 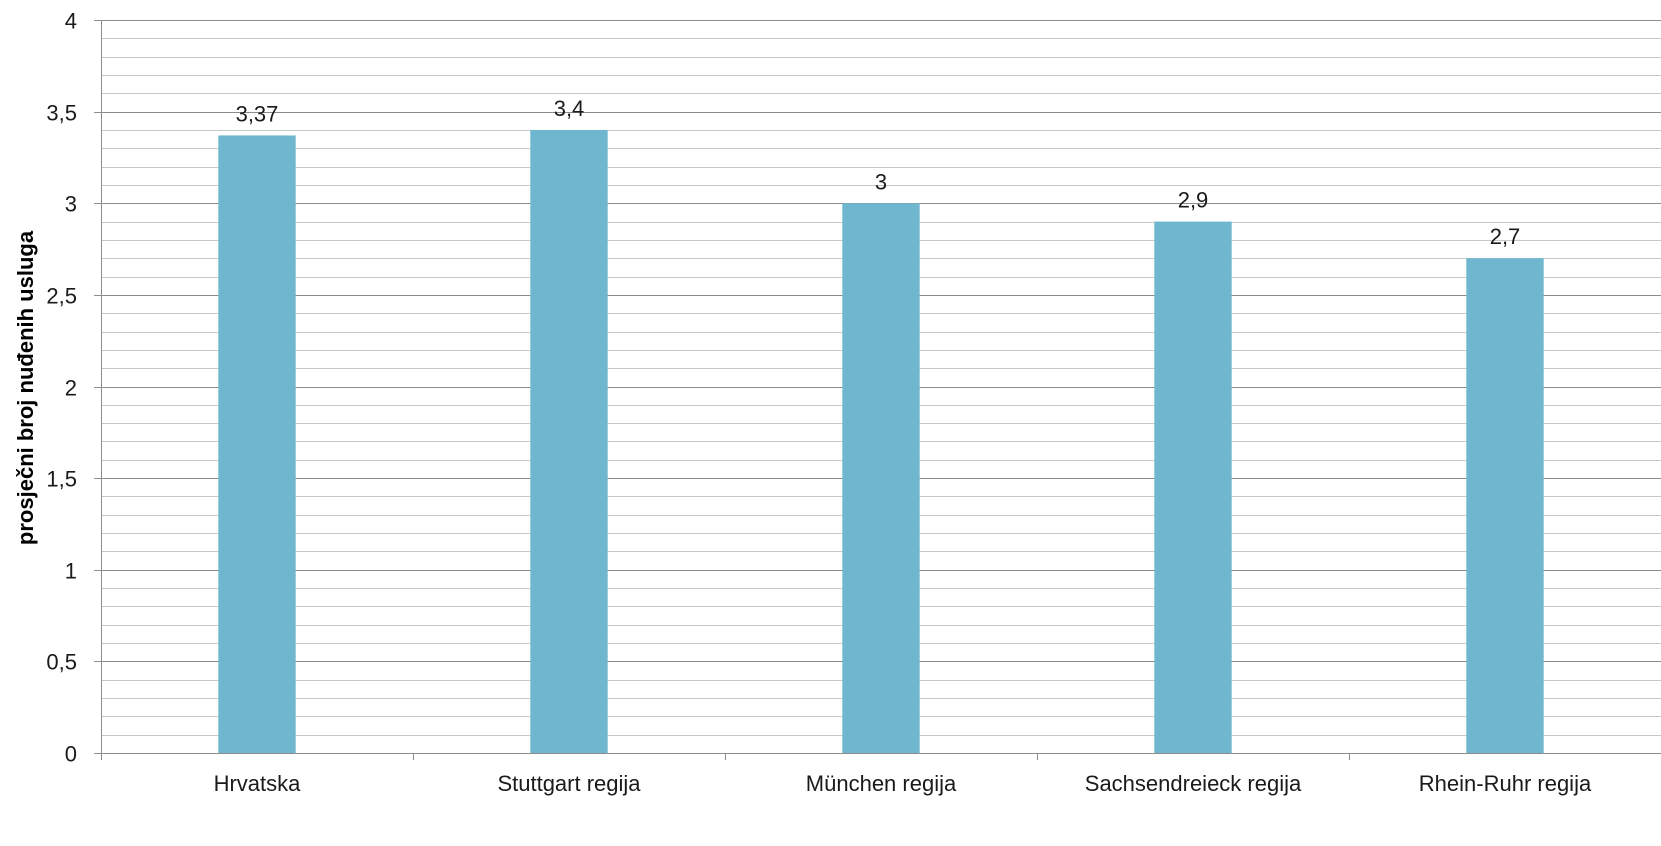 What do you see at coordinates (1193, 783) in the screenshot?
I see `x-category-label: Sachsendreieck regija` at bounding box center [1193, 783].